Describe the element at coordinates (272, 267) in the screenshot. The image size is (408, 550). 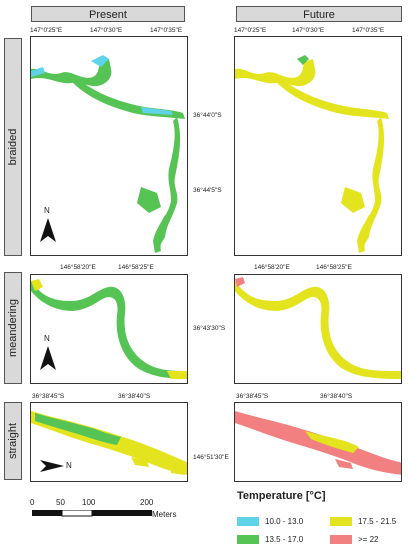
I see `tick-meandering-future-1: 146°58'20"E` at that location.